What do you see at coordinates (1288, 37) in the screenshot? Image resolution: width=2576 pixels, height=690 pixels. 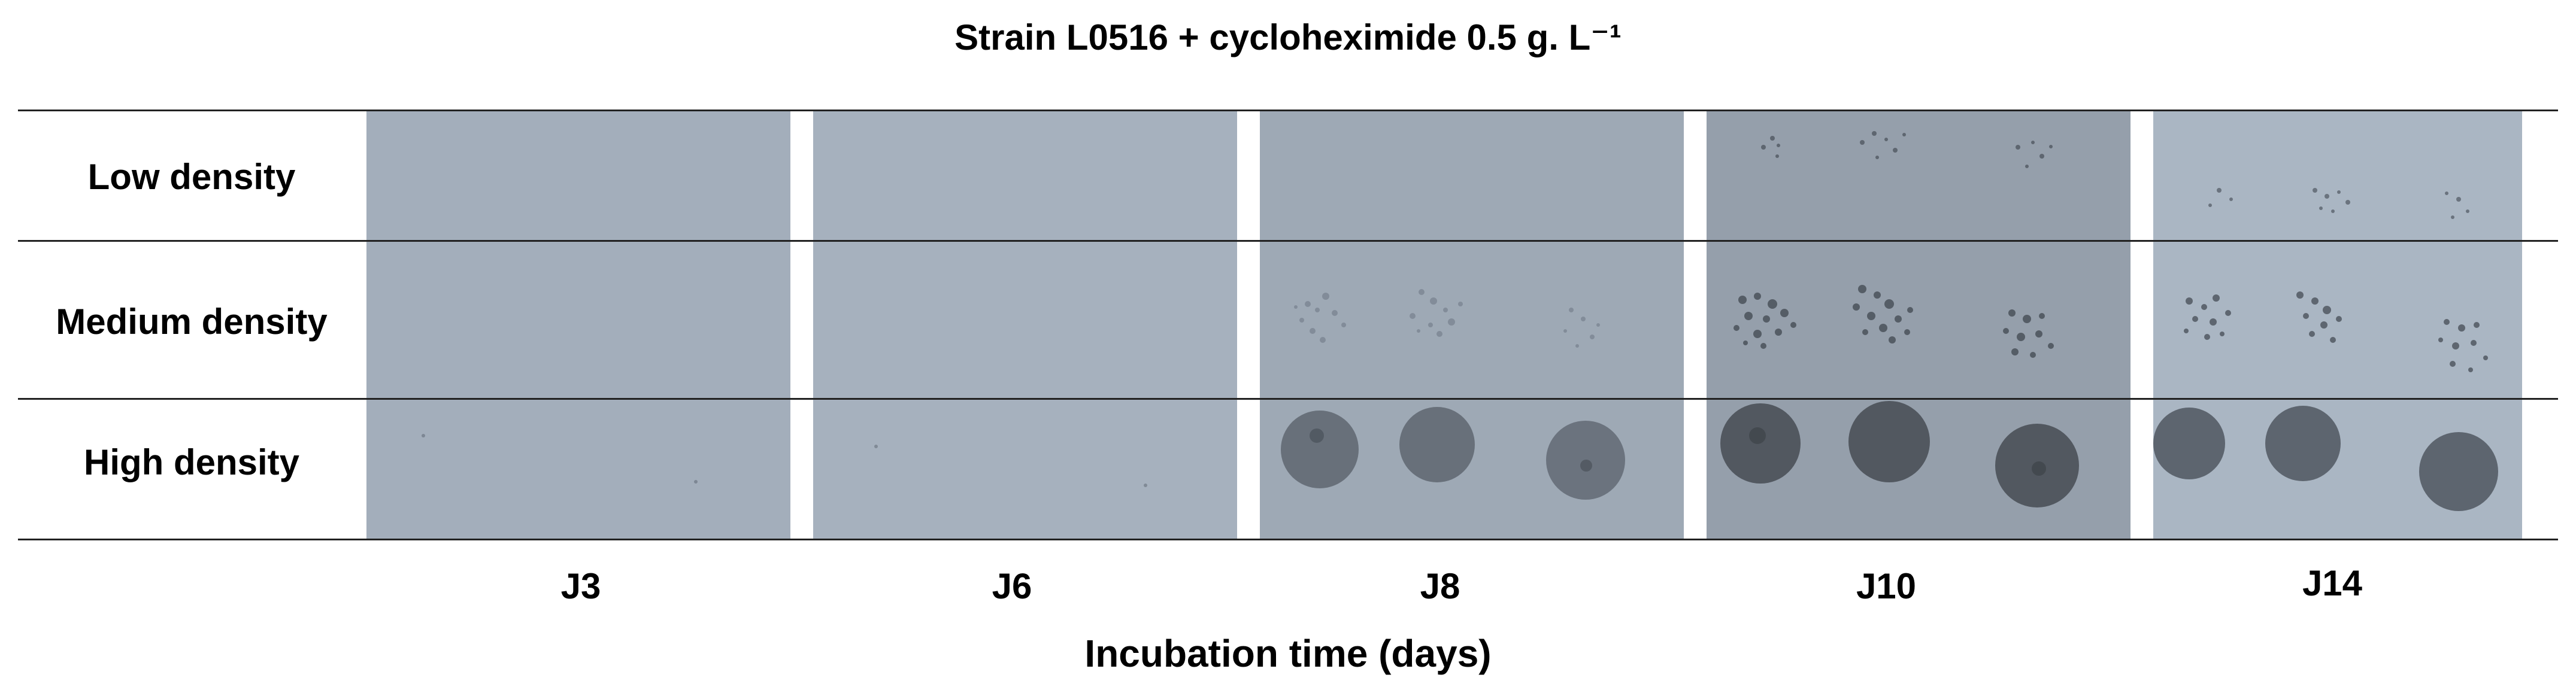 I see `figure-title: Strain L0516 + cycloheximide 0.5 g. L⁻¹` at bounding box center [1288, 37].